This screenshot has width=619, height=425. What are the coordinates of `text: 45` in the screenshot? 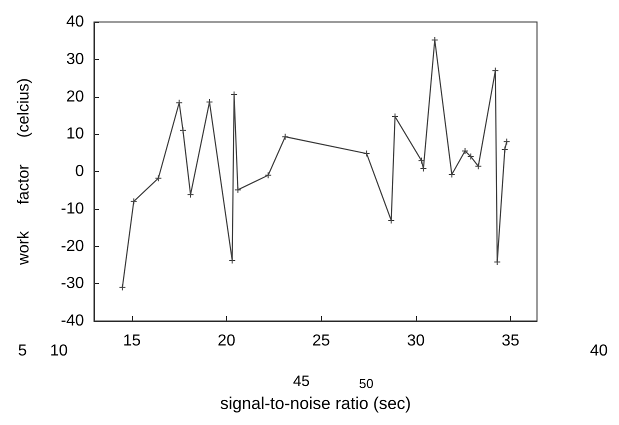 It's located at (301, 381).